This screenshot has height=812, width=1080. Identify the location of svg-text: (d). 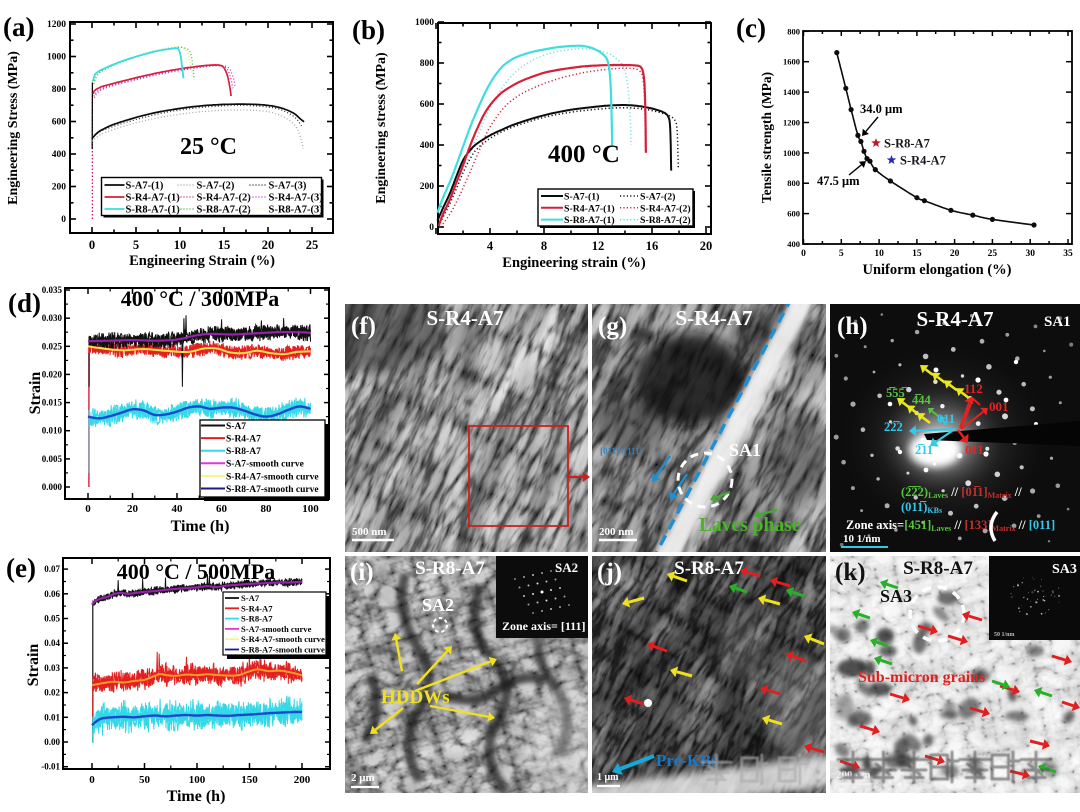
(24, 303).